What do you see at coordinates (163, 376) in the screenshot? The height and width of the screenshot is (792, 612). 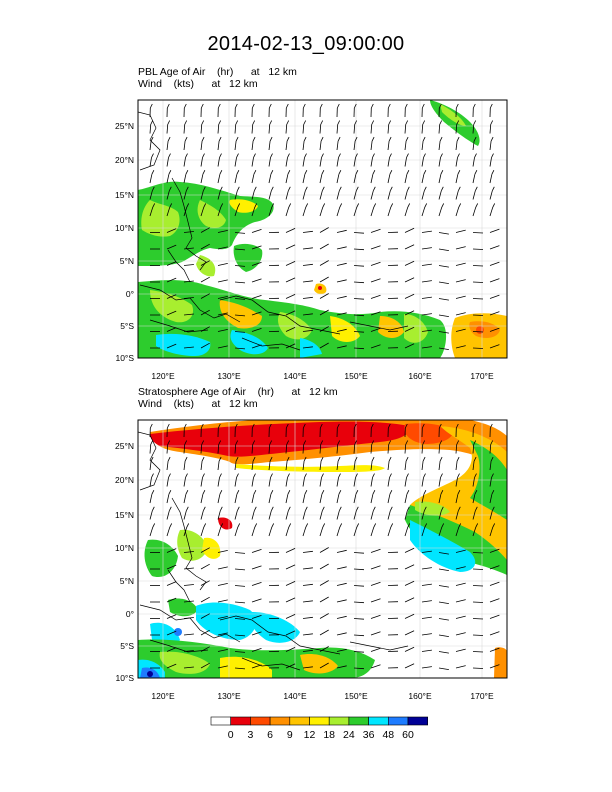 I see `lon-label: 120°E` at bounding box center [163, 376].